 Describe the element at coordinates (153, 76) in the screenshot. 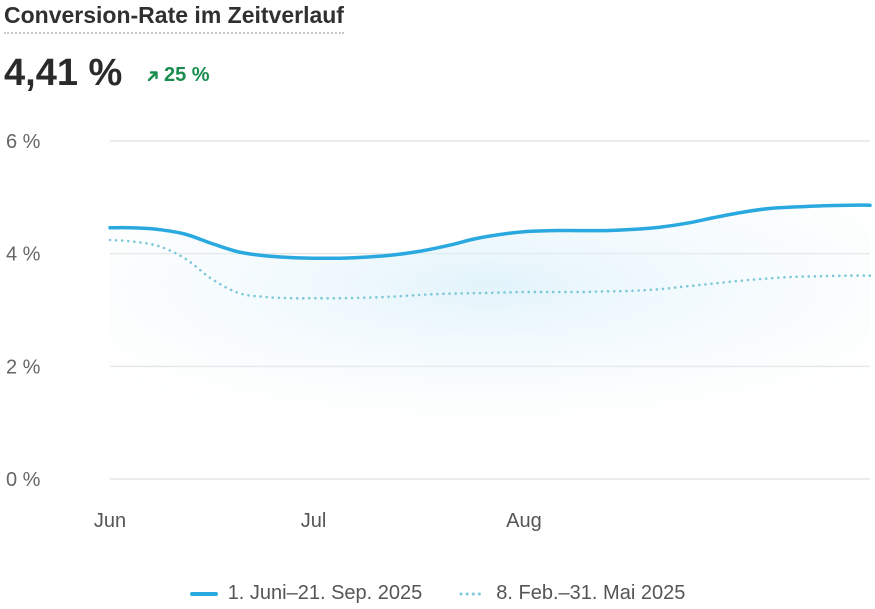

I see `arrow-up-right-icon` at that location.